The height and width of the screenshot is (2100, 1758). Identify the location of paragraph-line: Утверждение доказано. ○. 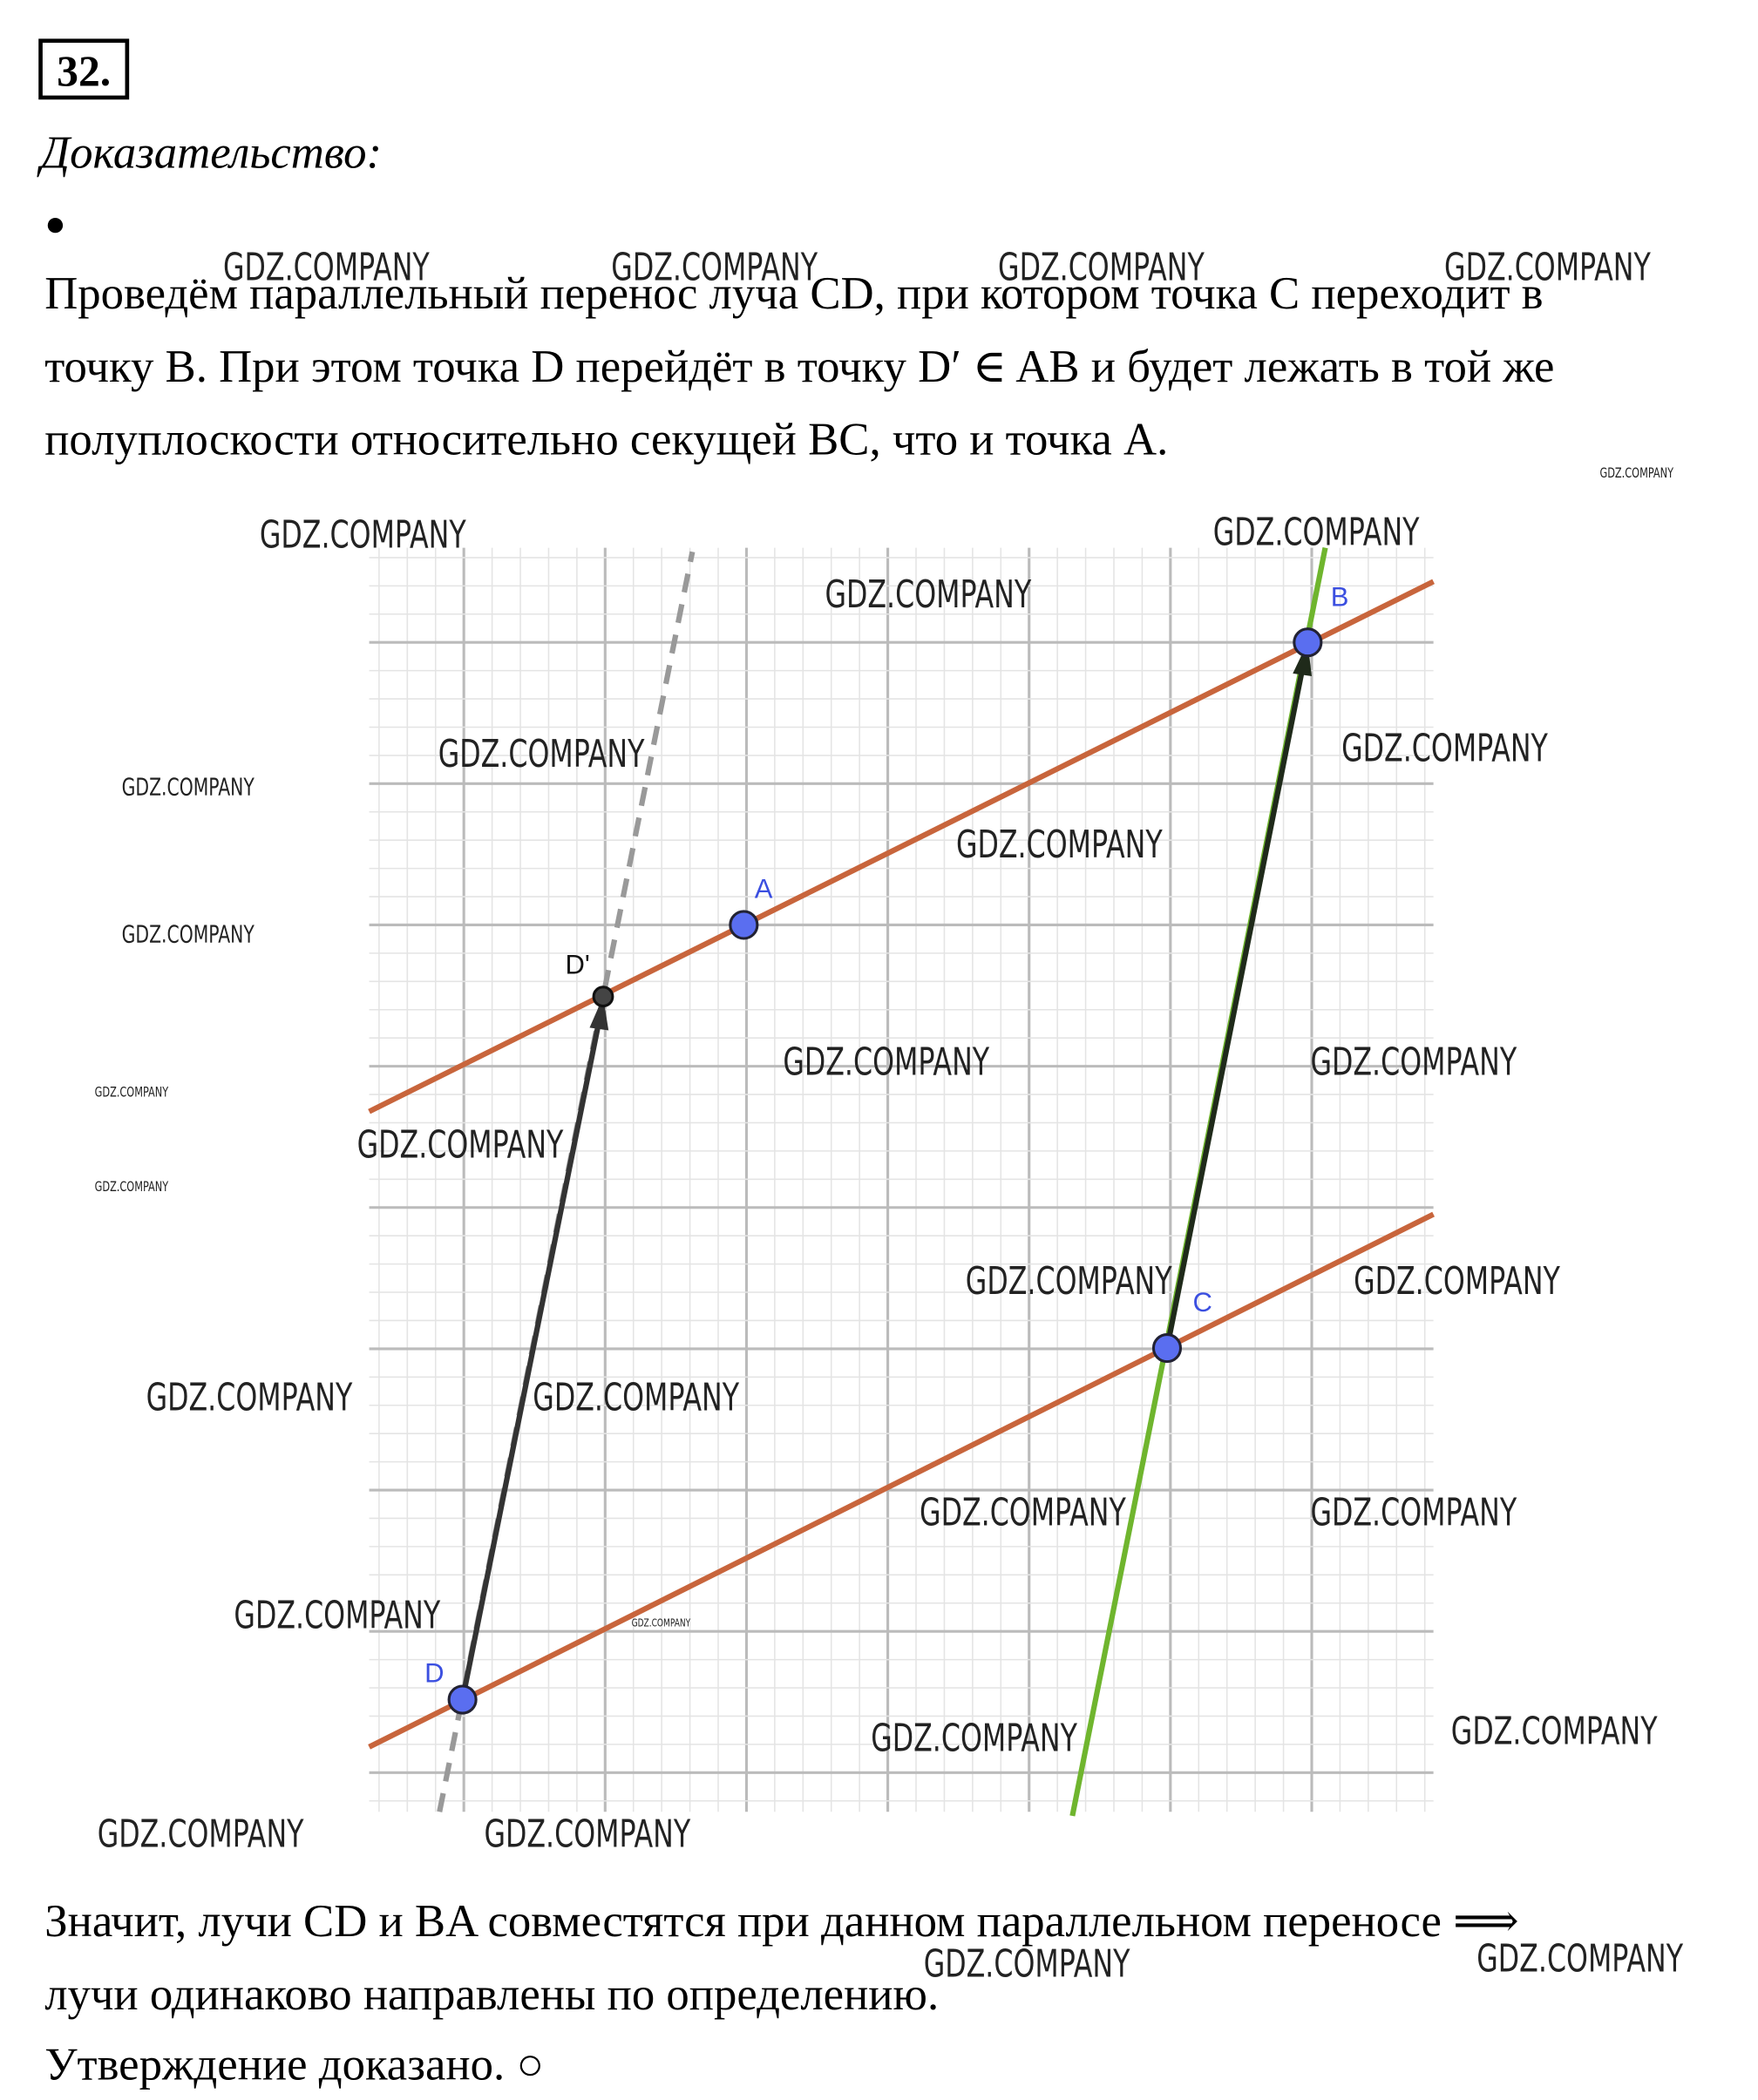
(294, 2064).